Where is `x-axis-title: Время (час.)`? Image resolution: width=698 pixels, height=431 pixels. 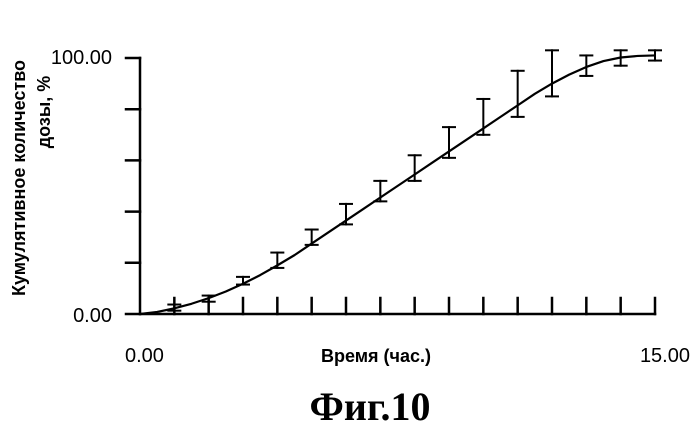
x-axis-title: Время (час.) is located at coordinates (376, 356).